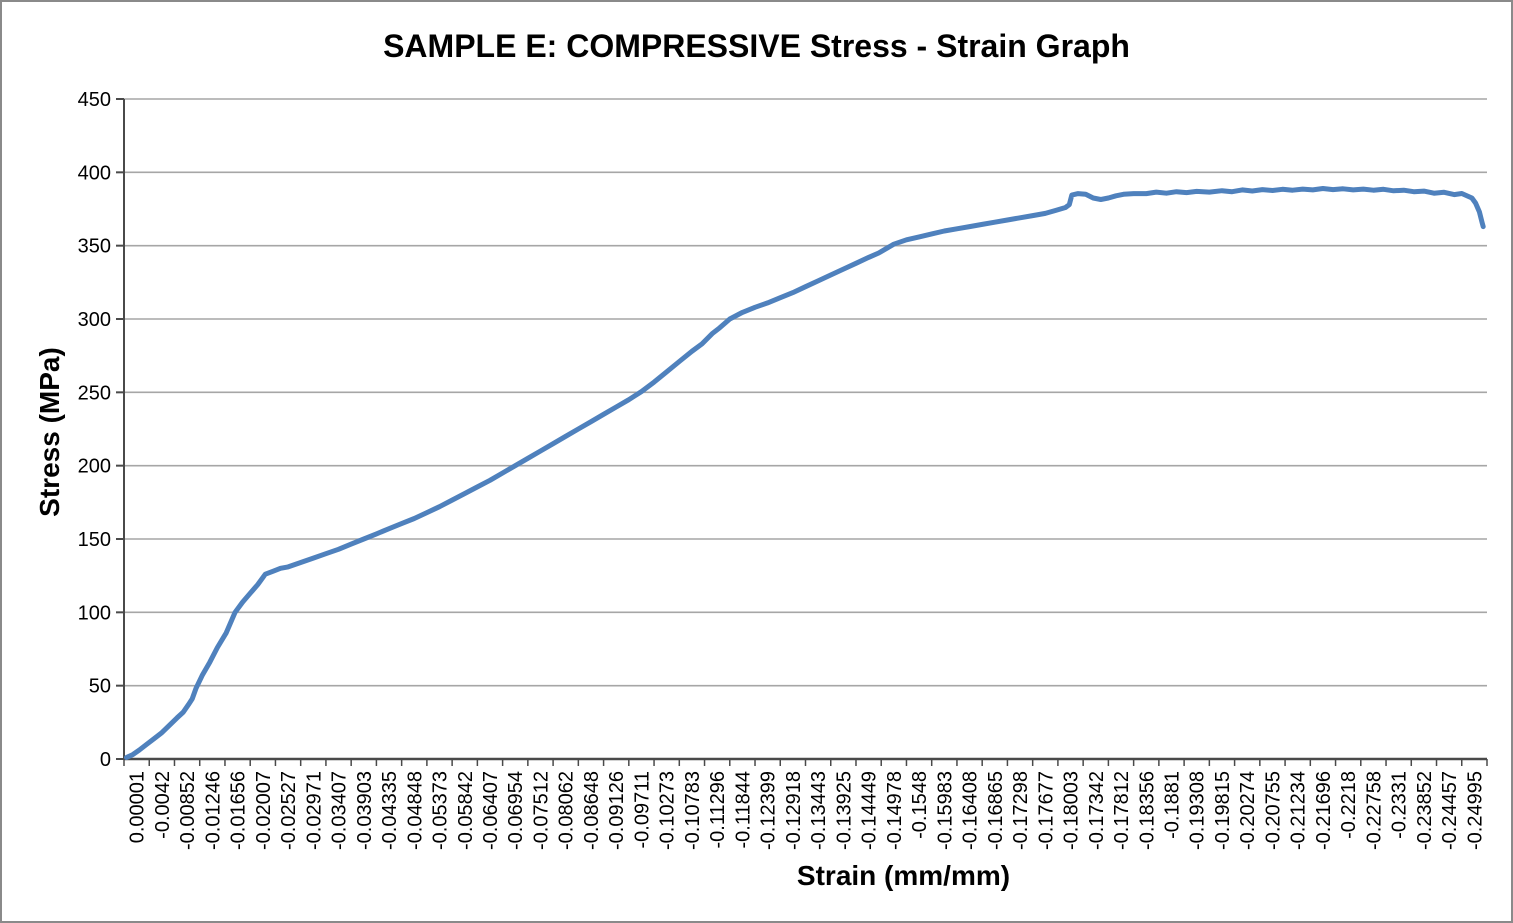 This screenshot has height=923, width=1513. I want to click on y-tick-label: 150, so click(94, 540).